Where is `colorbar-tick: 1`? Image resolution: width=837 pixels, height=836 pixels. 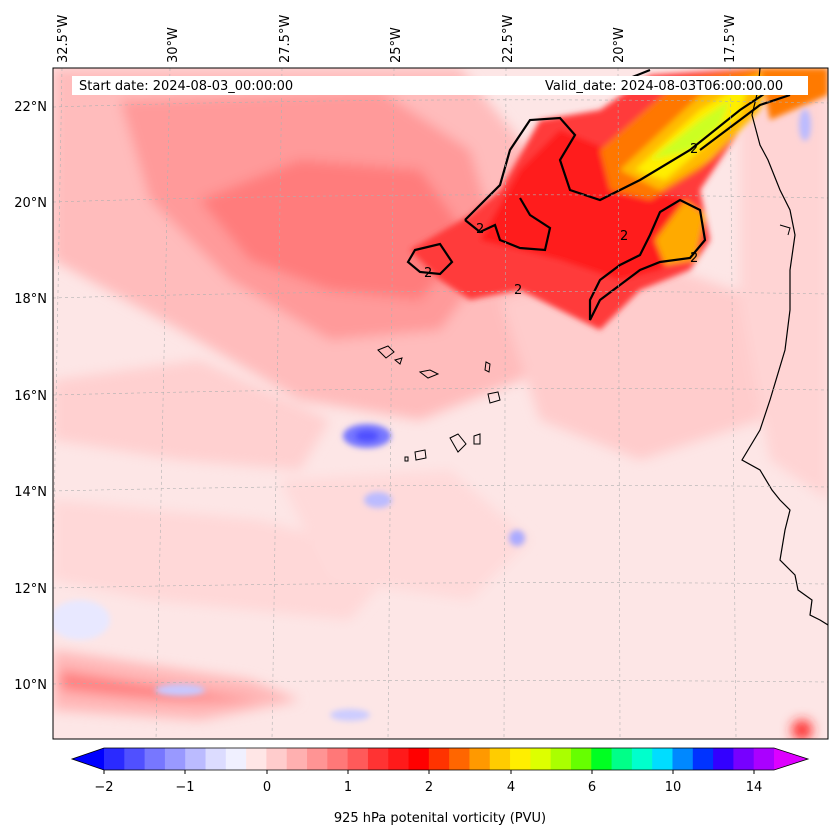 colorbar-tick: 1 is located at coordinates (348, 787).